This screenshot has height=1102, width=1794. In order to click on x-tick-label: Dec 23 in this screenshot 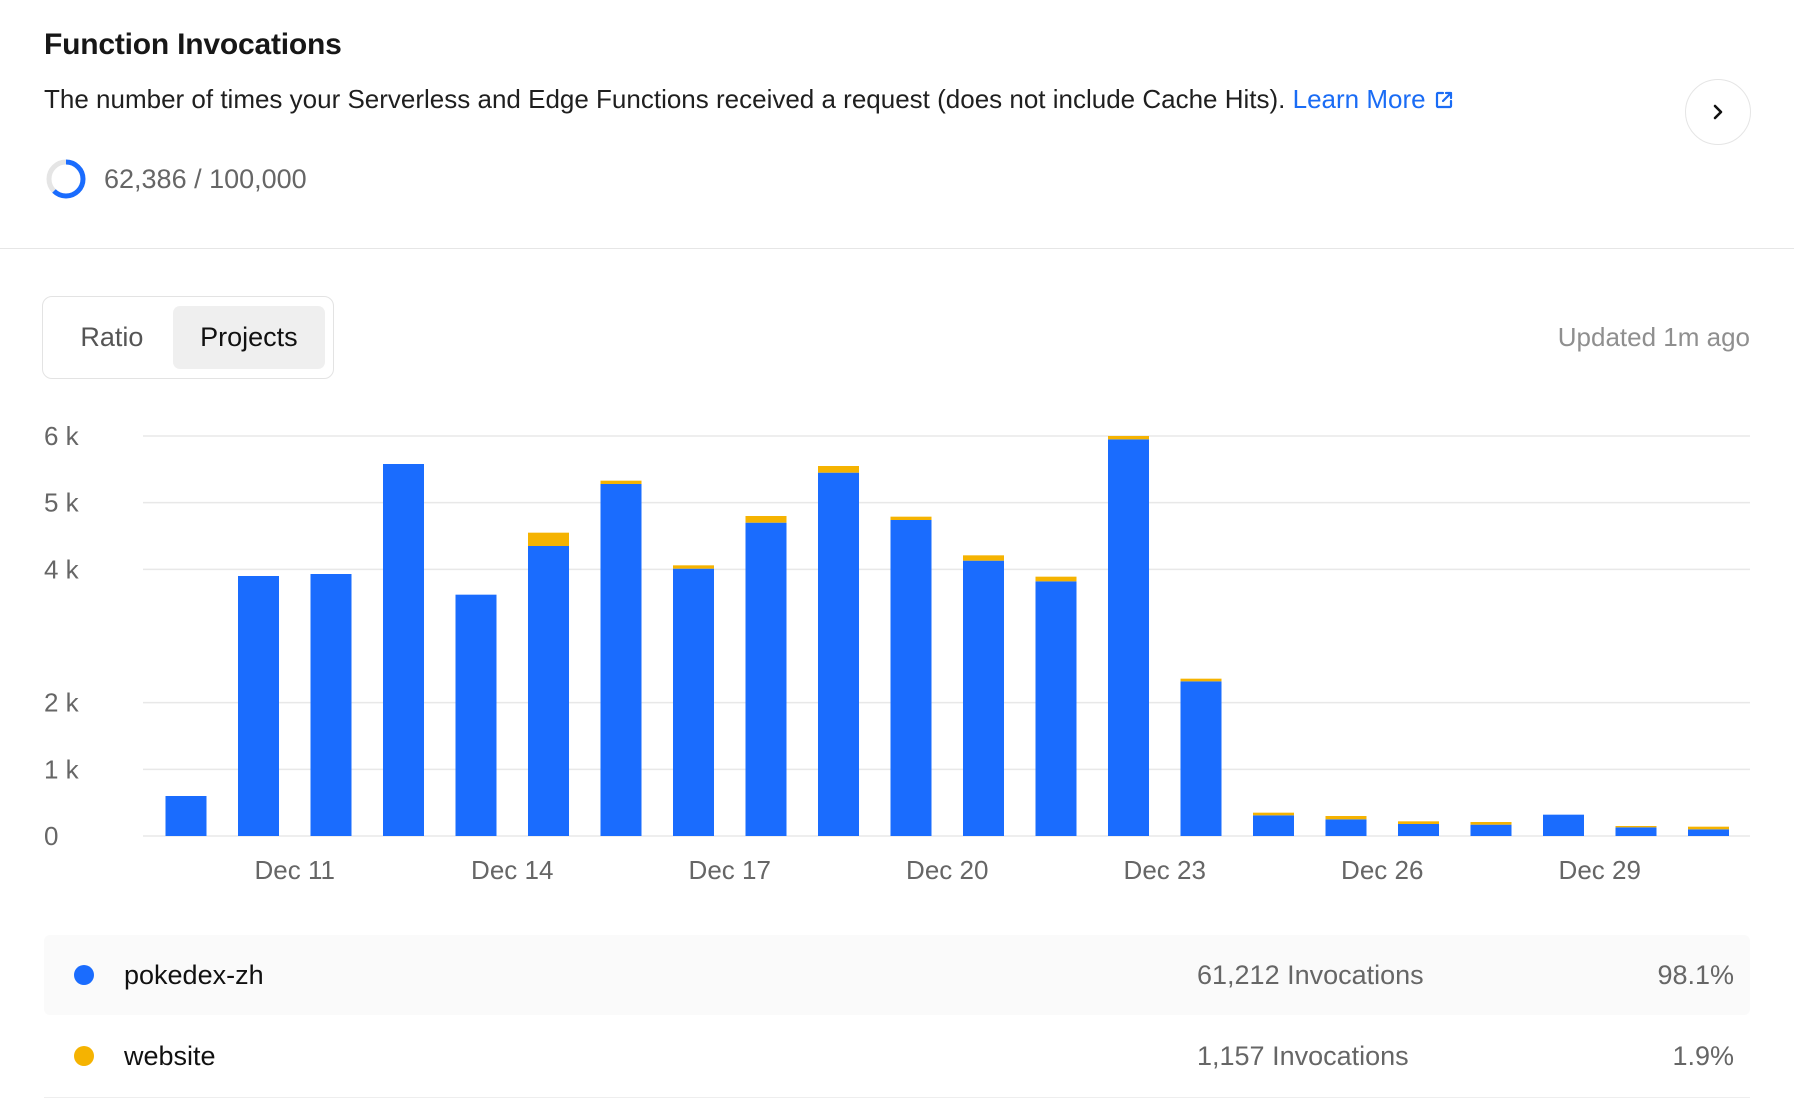, I will do `click(1165, 870)`.